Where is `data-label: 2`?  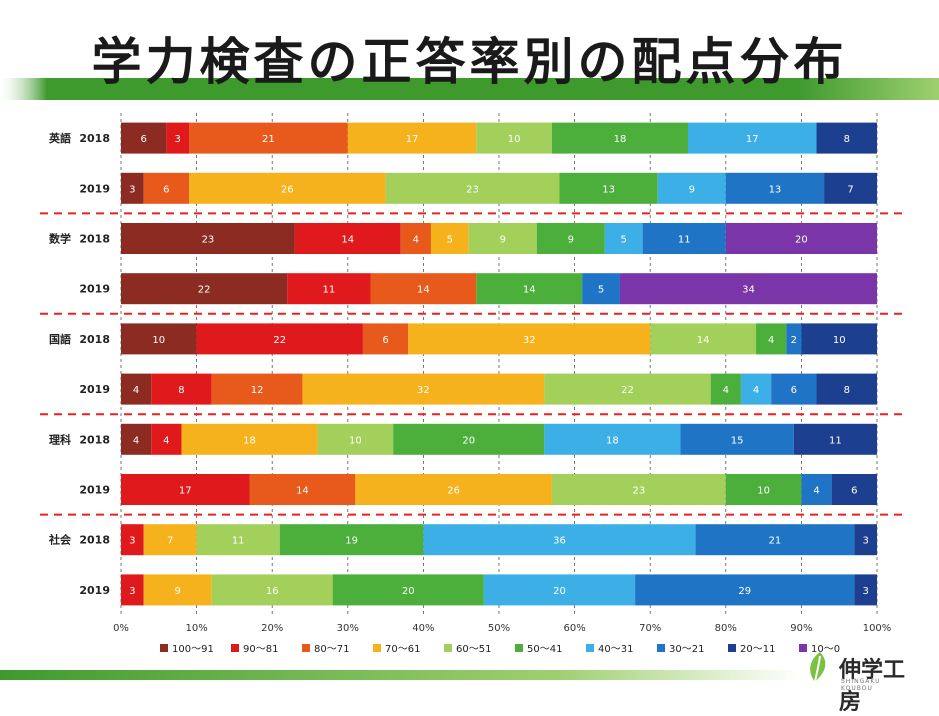 data-label: 2 is located at coordinates (794, 340).